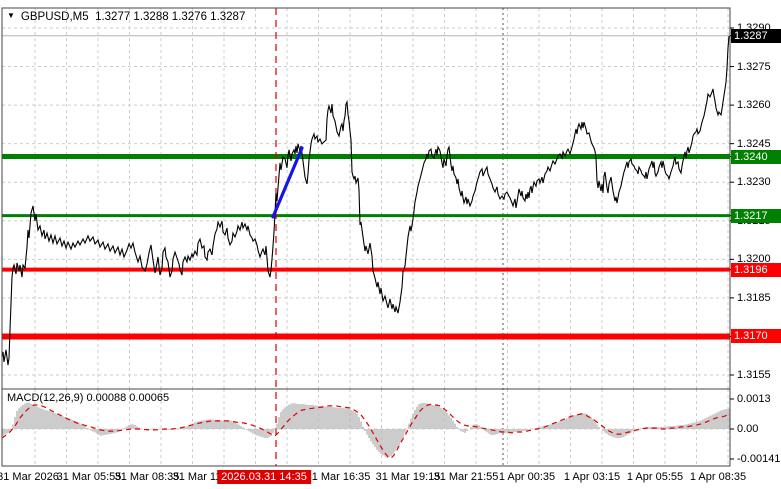  I want to click on trendline, so click(287, 182).